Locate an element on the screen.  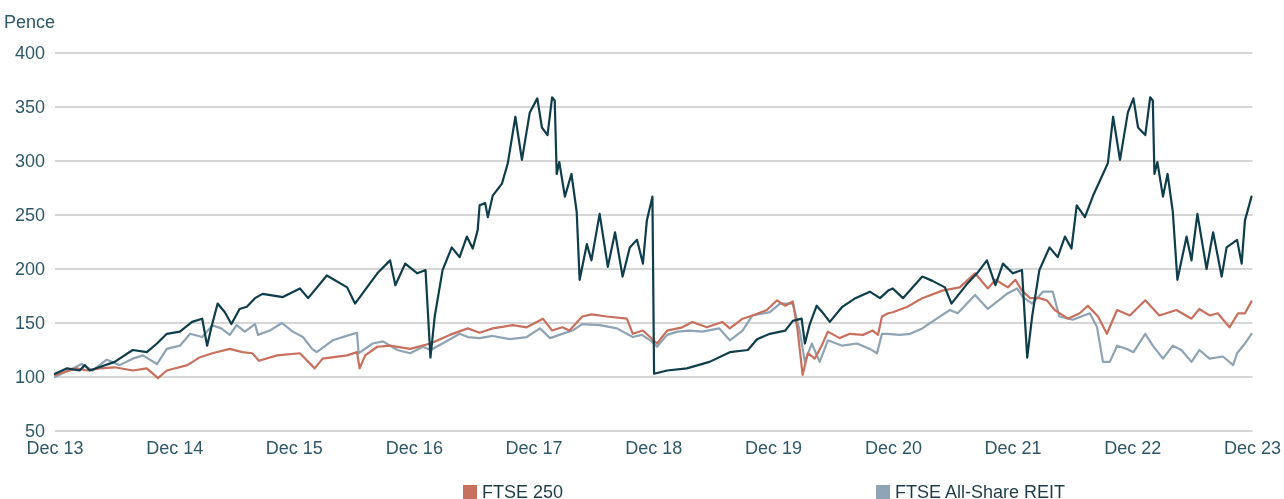
y-tick-label: 50 is located at coordinates (34, 431).